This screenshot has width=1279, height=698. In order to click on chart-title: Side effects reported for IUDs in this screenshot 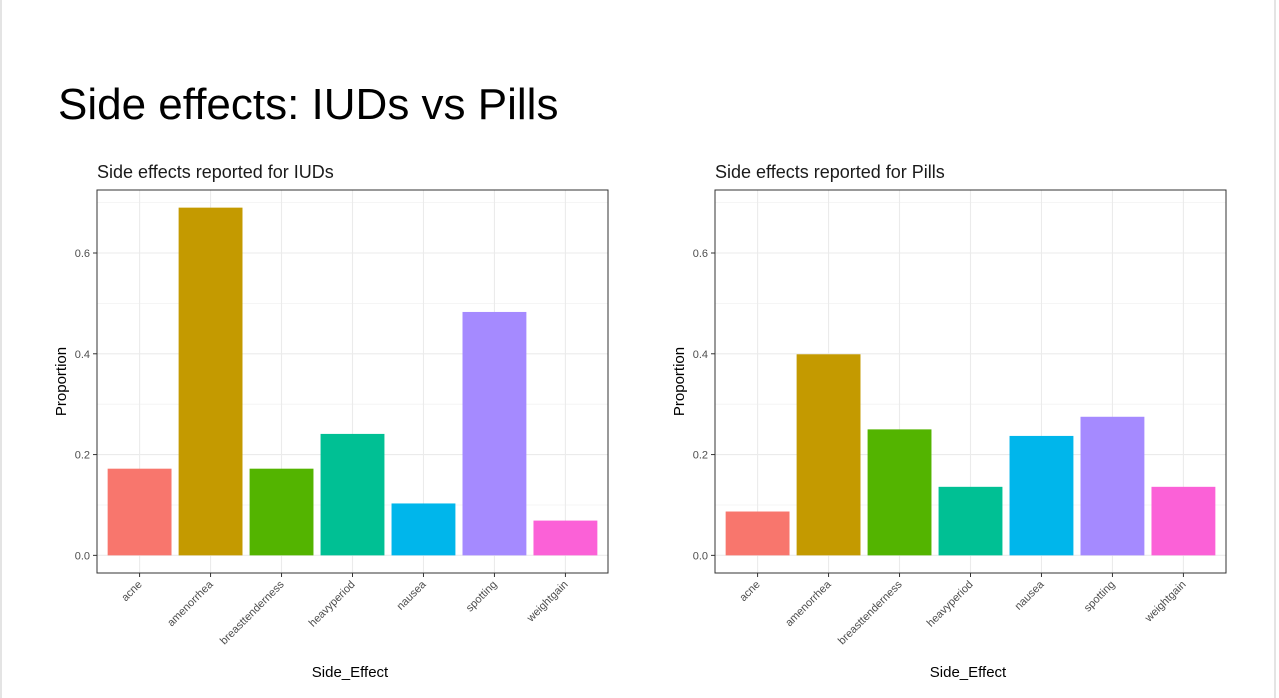, I will do `click(215, 172)`.